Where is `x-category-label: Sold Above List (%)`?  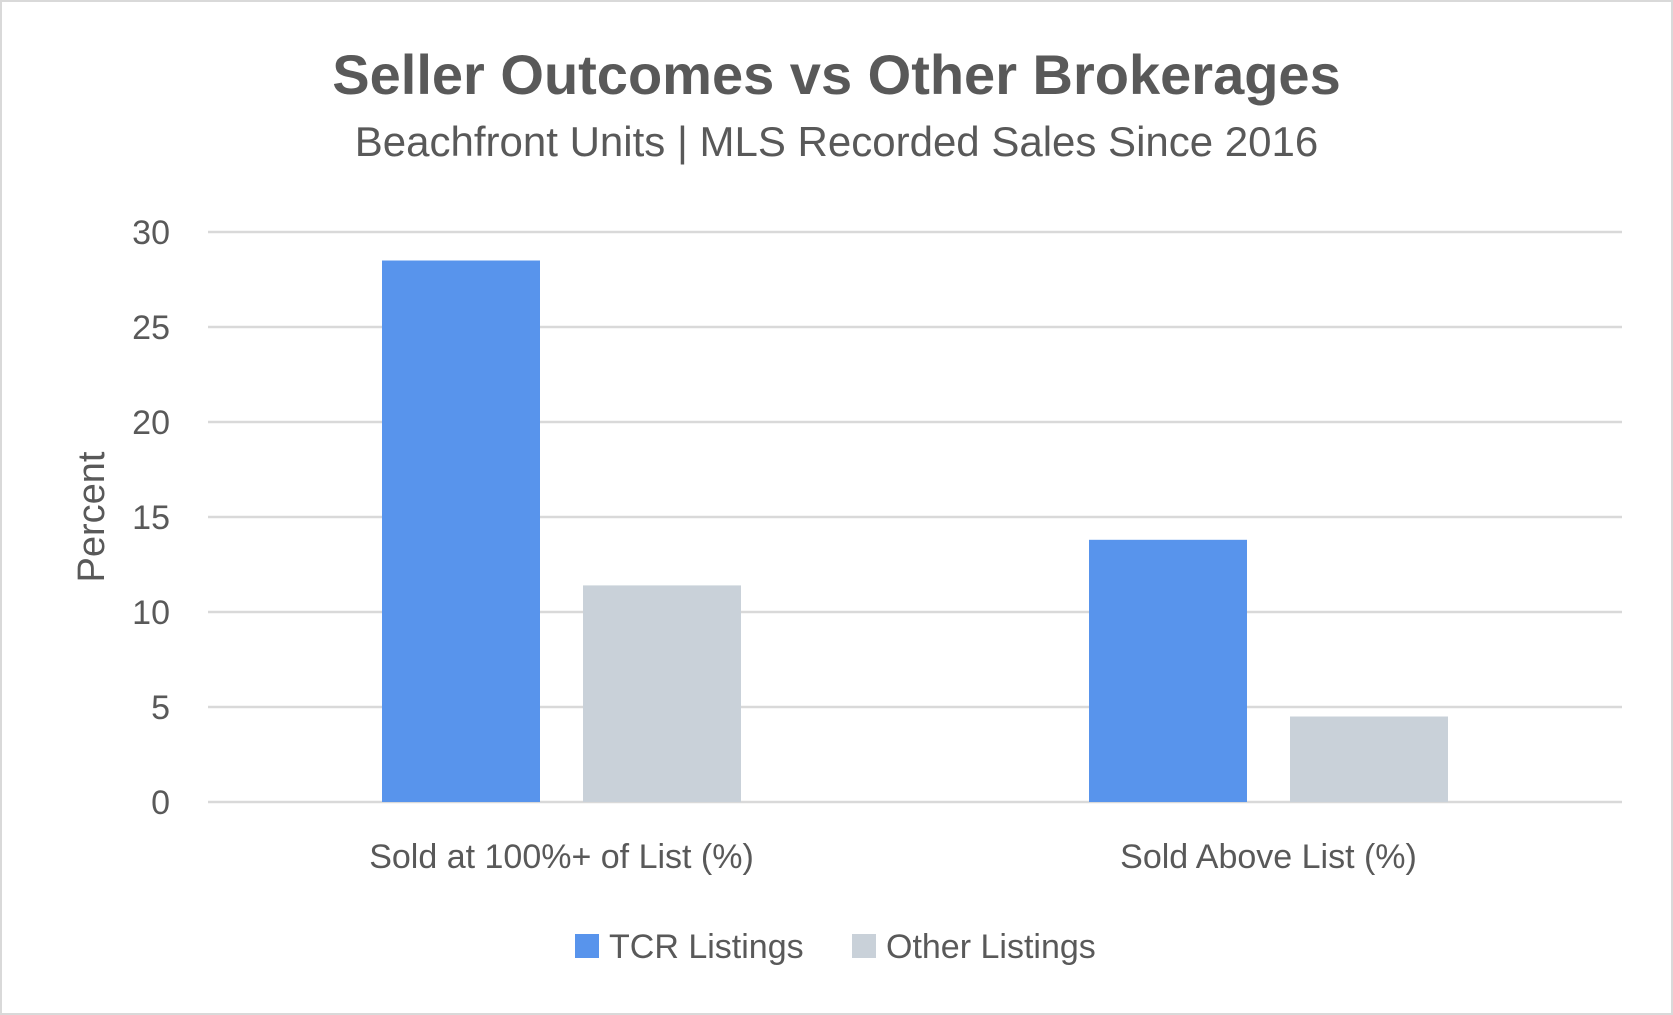
x-category-label: Sold Above List (%) is located at coordinates (1268, 857).